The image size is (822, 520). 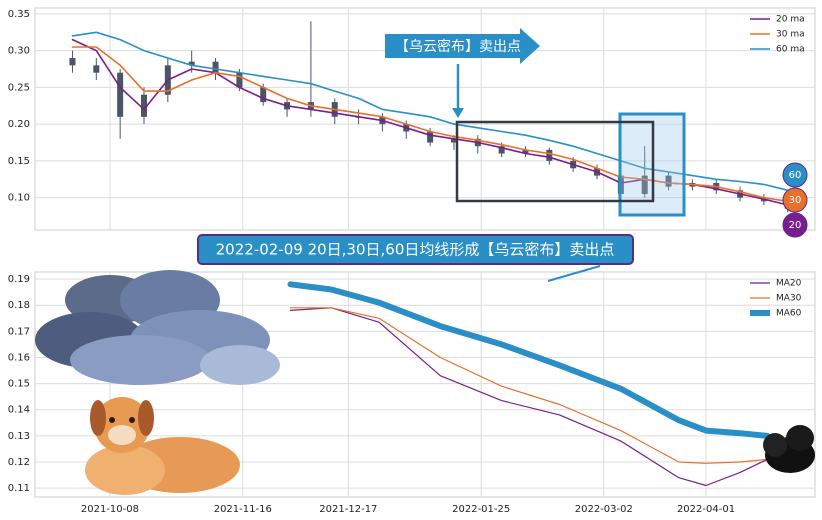 What do you see at coordinates (574, 273) in the screenshot?
I see `main-annotation-pointer` at bounding box center [574, 273].